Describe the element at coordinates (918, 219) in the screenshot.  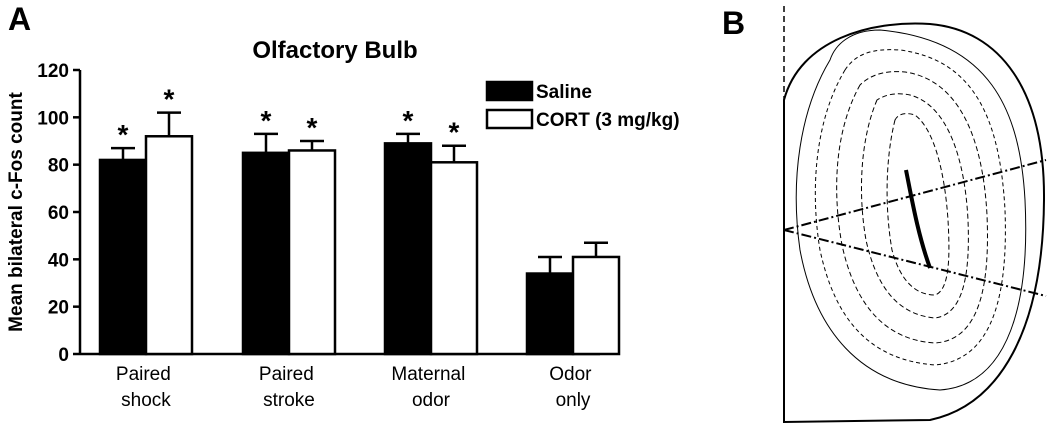
I see `track` at that location.